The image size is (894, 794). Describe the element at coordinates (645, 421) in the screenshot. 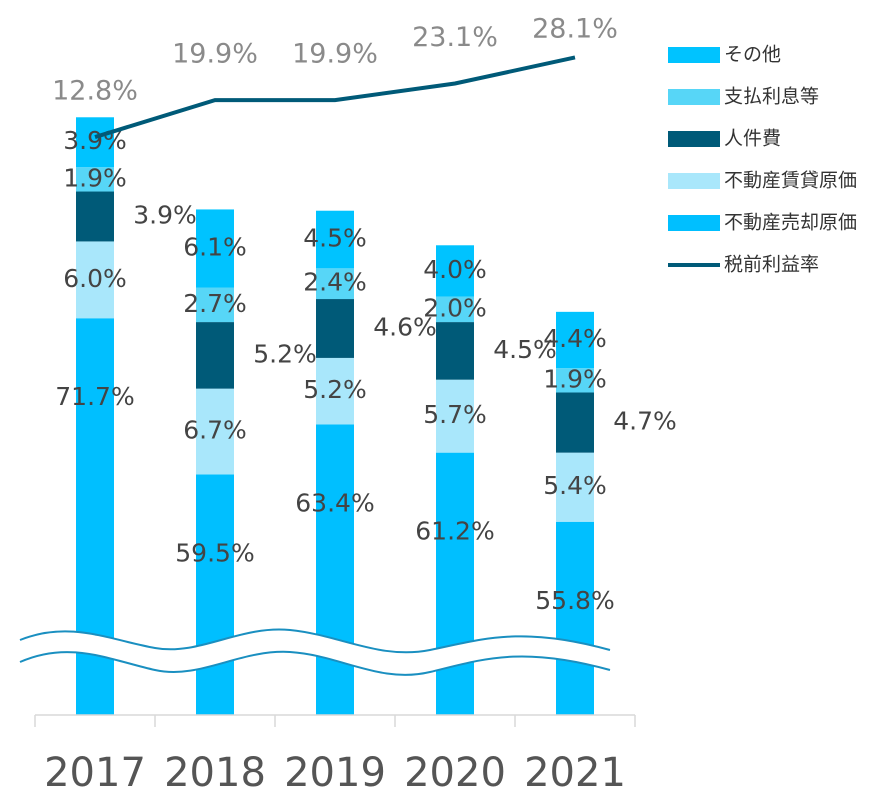

I see `data-label: 4.7%` at that location.